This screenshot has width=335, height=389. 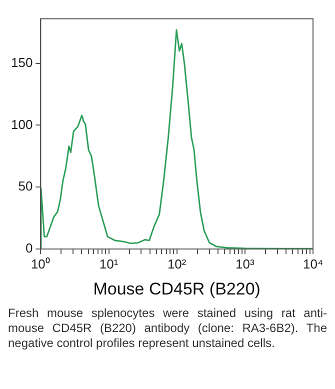 What do you see at coordinates (21, 62) in the screenshot?
I see `y-tick-label: 150` at bounding box center [21, 62].